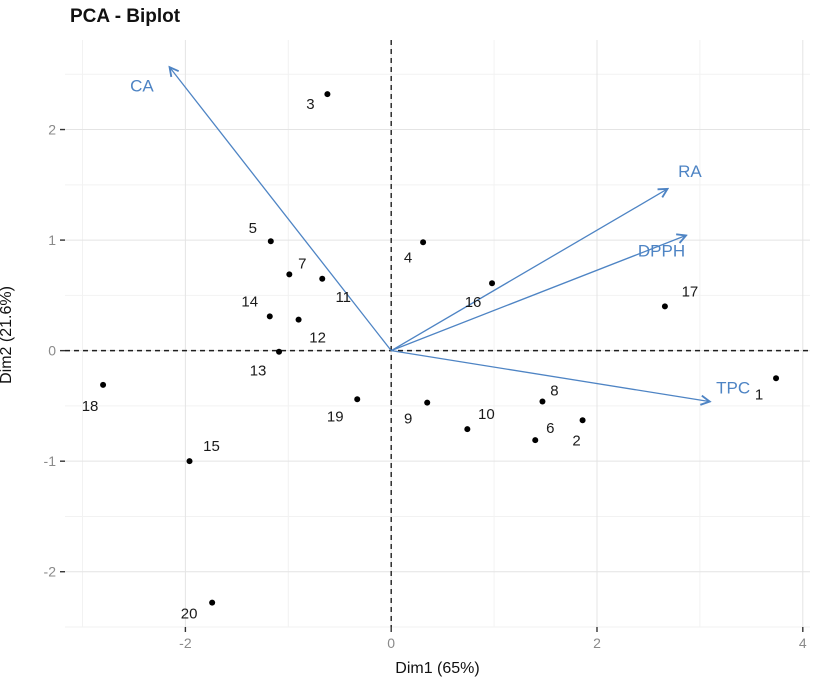  Describe the element at coordinates (759, 394) in the screenshot. I see `point-label: 1` at that location.